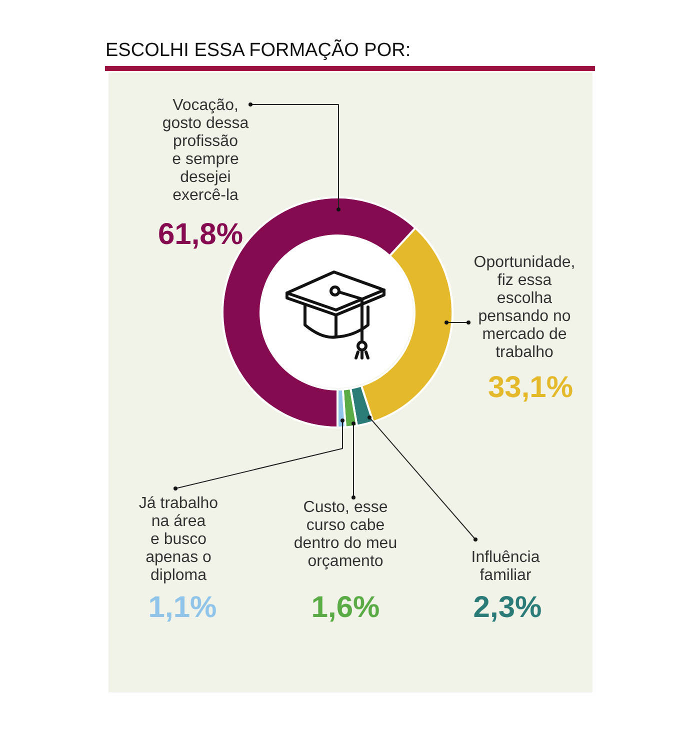 The width and height of the screenshot is (700, 734). What do you see at coordinates (345, 607) in the screenshot?
I see `data-label: 1,6%` at bounding box center [345, 607].